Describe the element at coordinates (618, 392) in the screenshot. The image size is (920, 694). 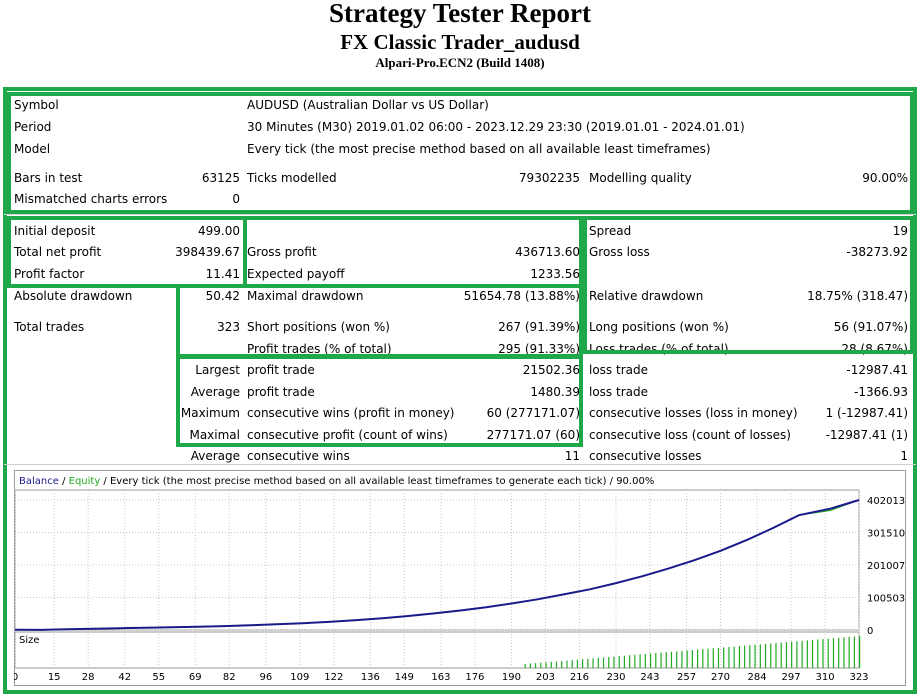
I see `average-loss-label: loss trade` at that location.